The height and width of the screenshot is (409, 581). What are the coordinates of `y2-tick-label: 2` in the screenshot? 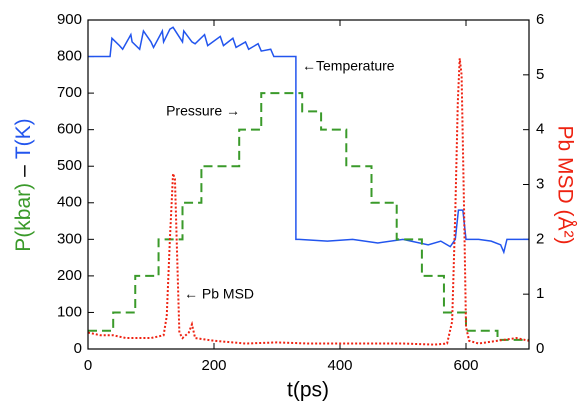 It's located at (540, 238).